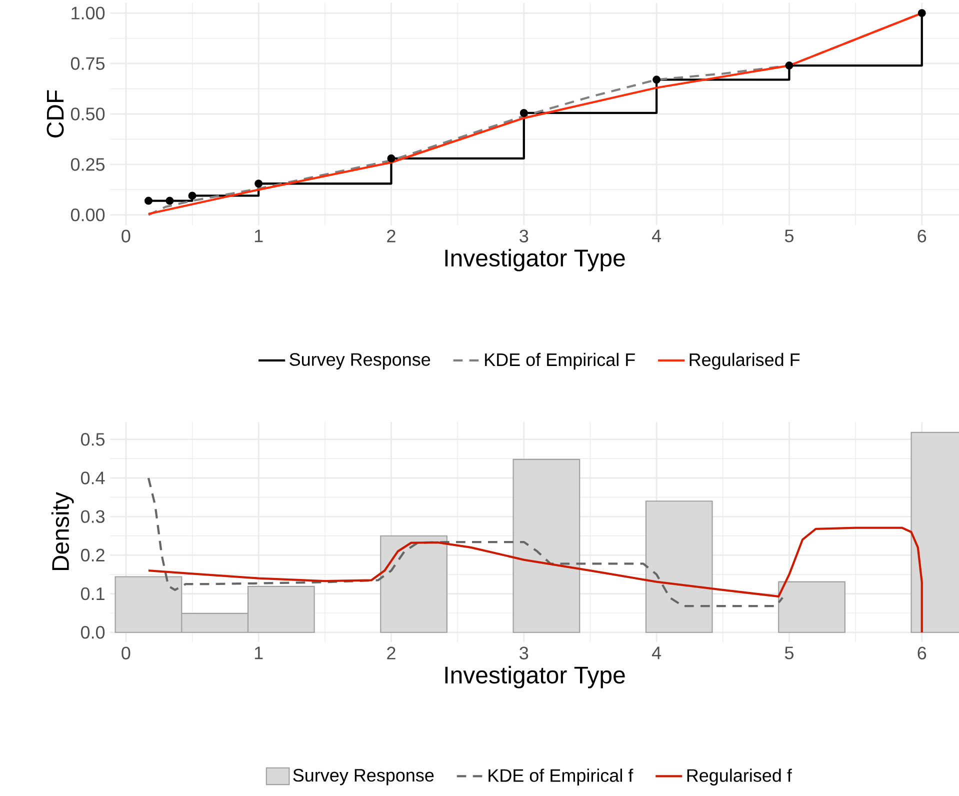  What do you see at coordinates (92, 632) in the screenshot?
I see `y-tick-label: 0.0` at bounding box center [92, 632].